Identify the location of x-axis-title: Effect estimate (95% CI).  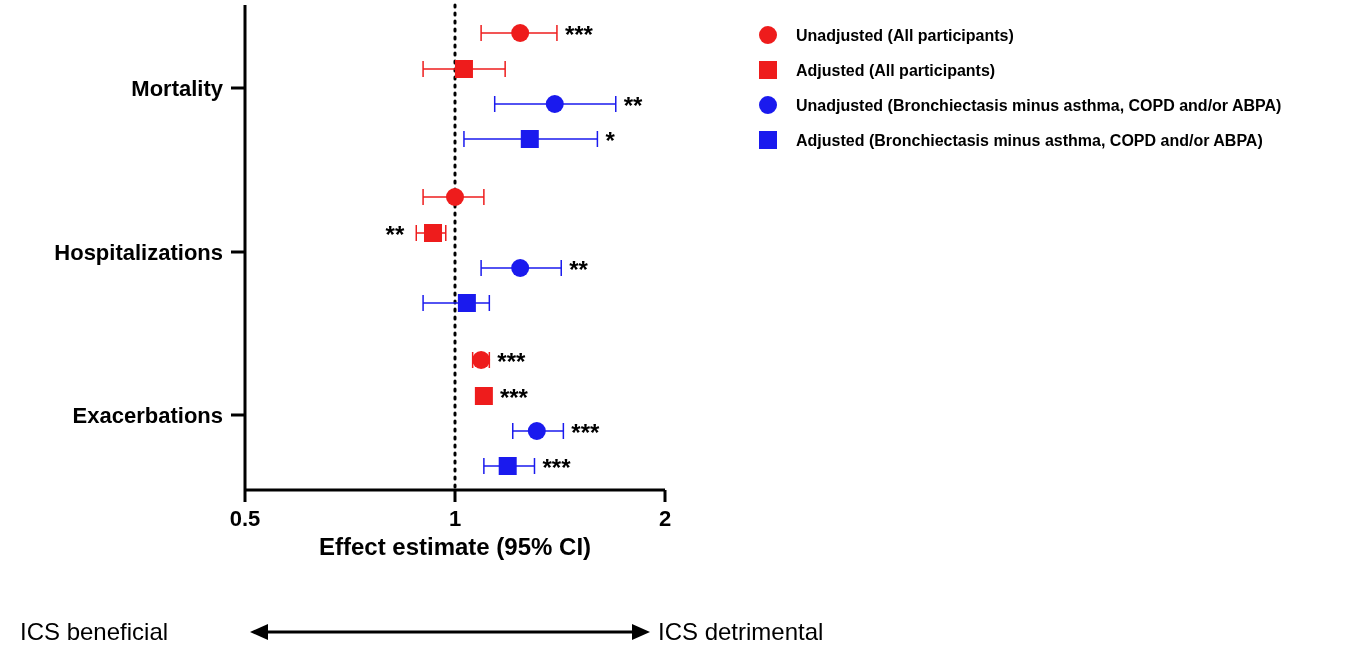
(455, 546).